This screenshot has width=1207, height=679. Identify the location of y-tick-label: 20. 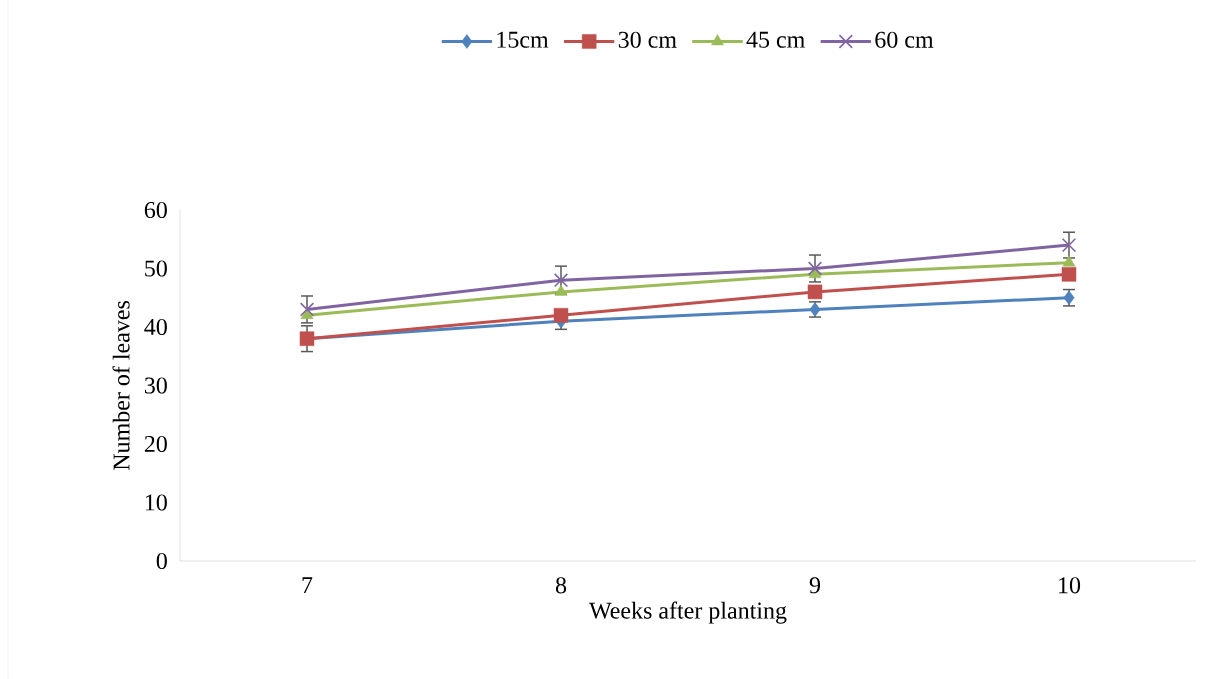
(155, 444).